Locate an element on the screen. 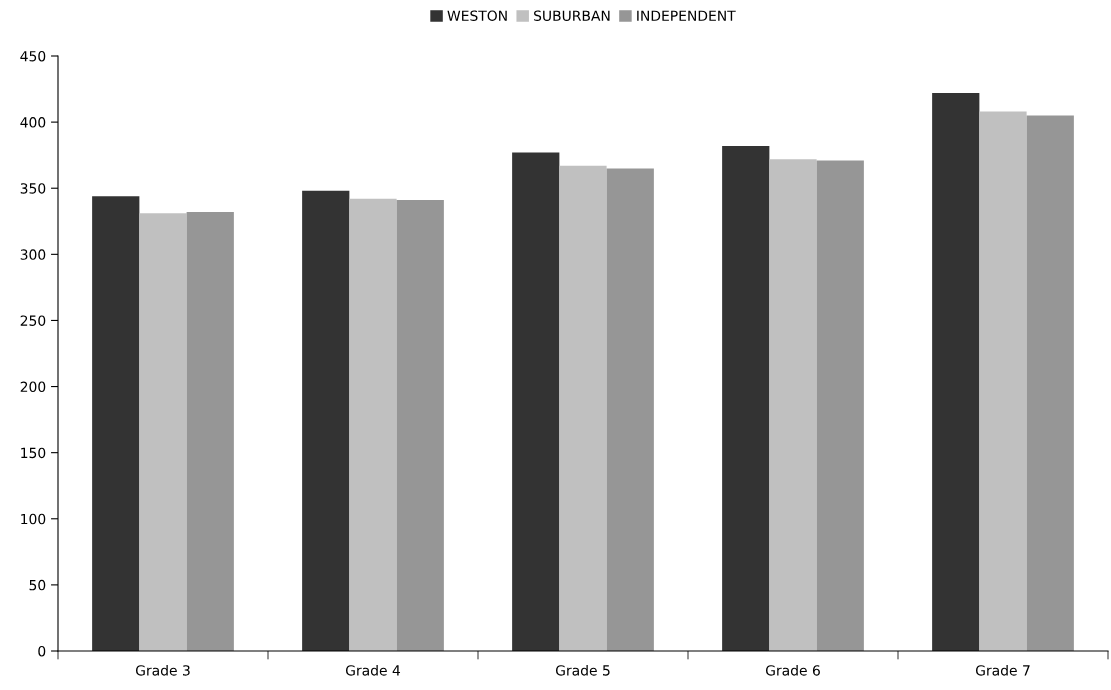  y-tick-label: 300 is located at coordinates (33, 254).